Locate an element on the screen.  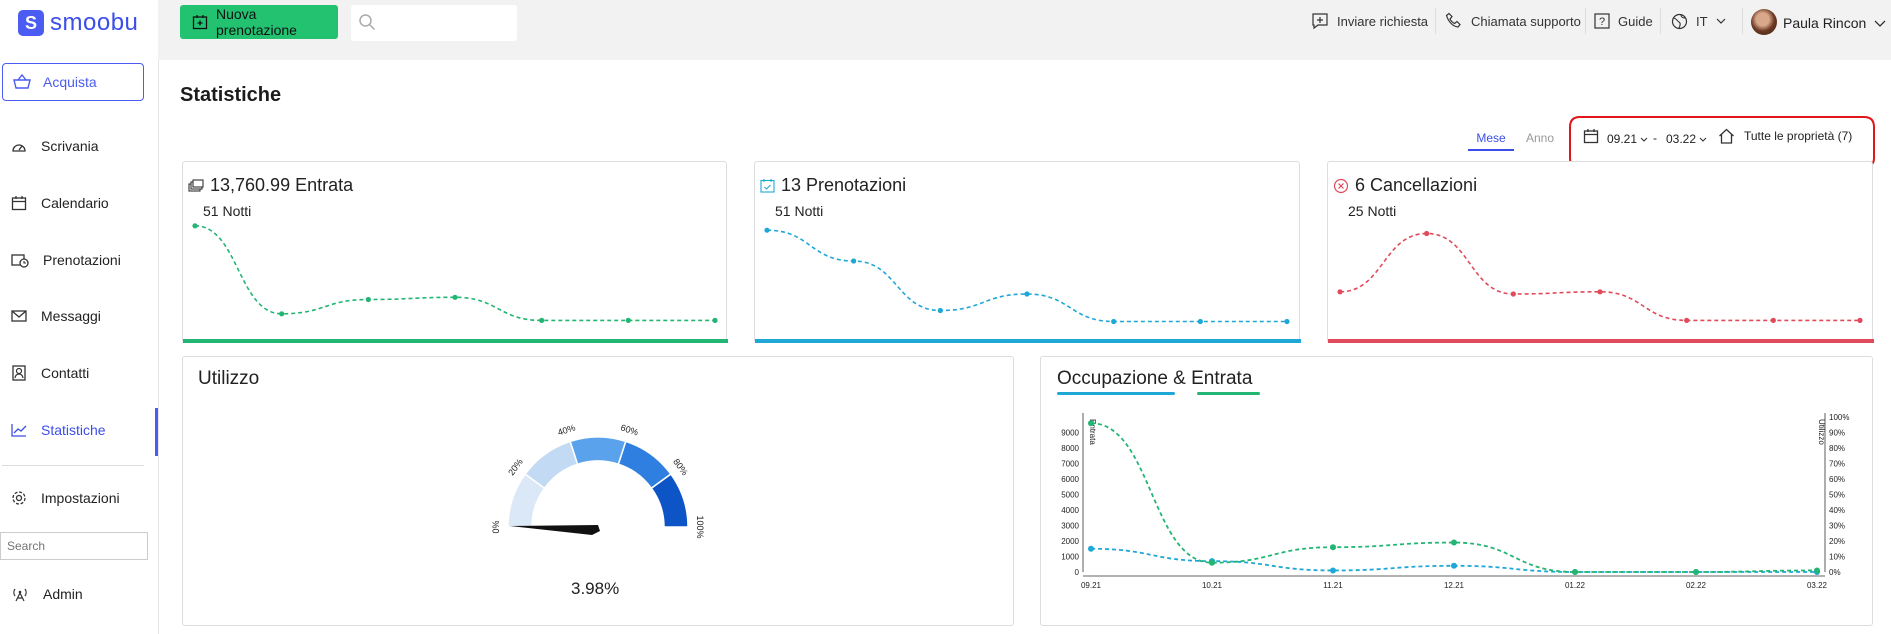
y2-tick-label: 10% is located at coordinates (1837, 557).